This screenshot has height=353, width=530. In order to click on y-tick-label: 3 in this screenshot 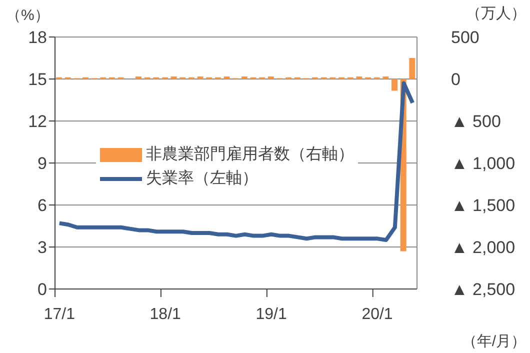, I will do `click(42, 248)`.